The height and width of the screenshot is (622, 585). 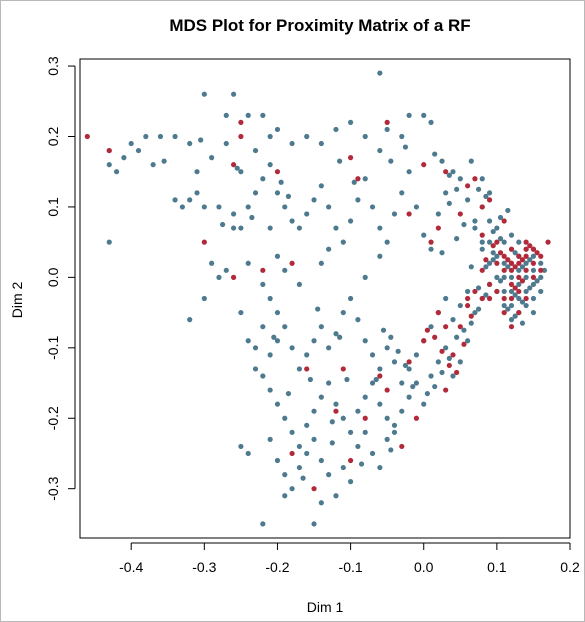 What do you see at coordinates (131, 567) in the screenshot?
I see `x-tick-label: -0.4` at bounding box center [131, 567].